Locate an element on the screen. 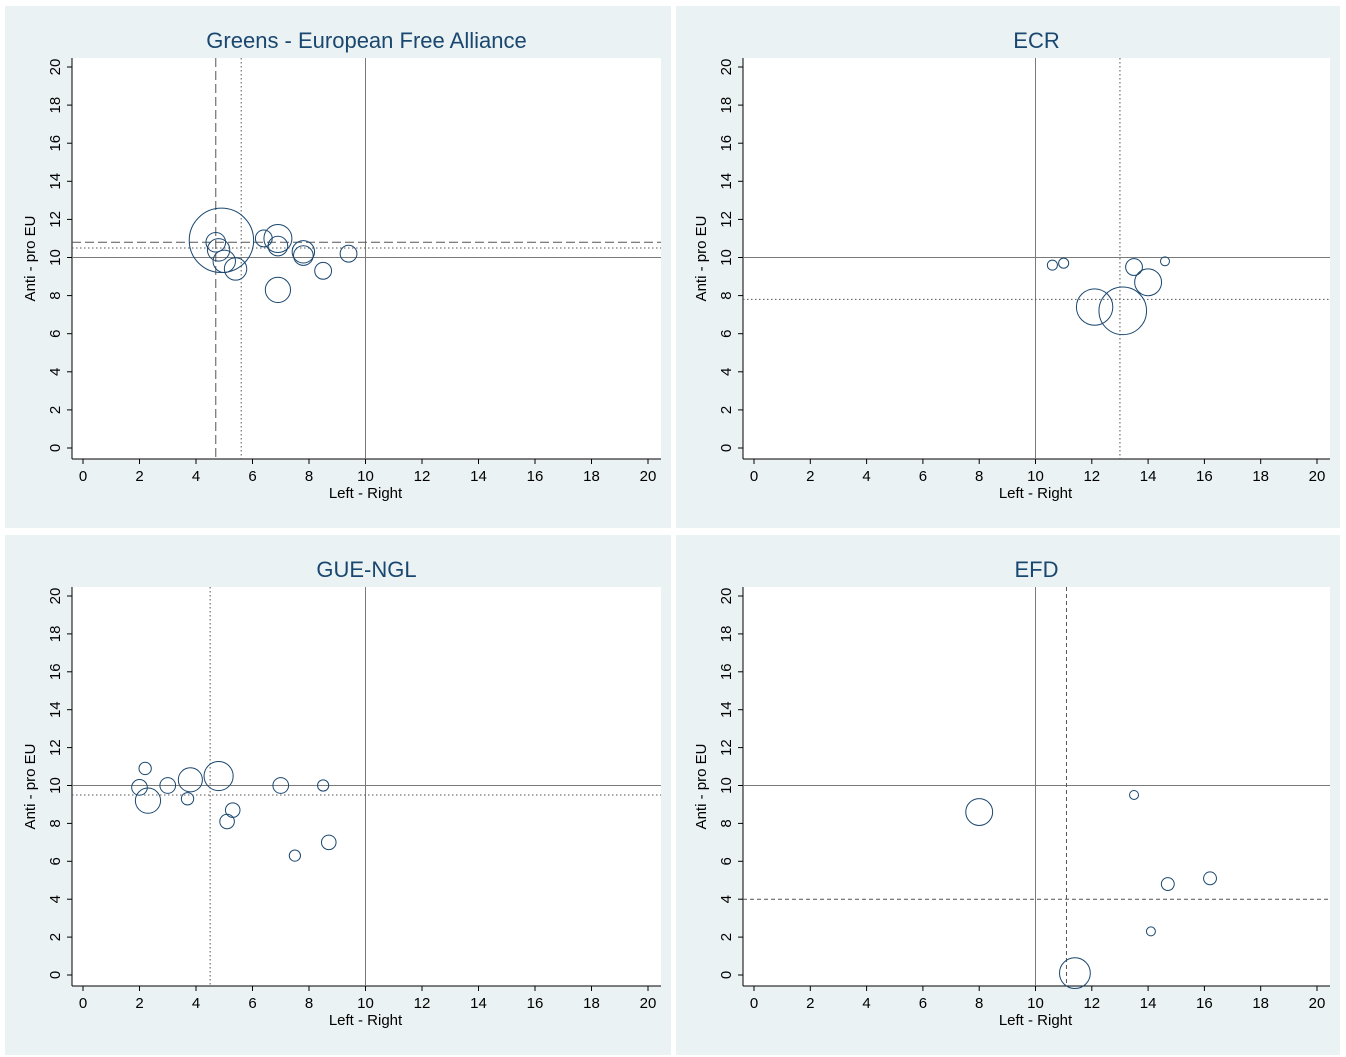 The height and width of the screenshot is (1057, 1346). chart-title: EFD is located at coordinates (1037, 569).